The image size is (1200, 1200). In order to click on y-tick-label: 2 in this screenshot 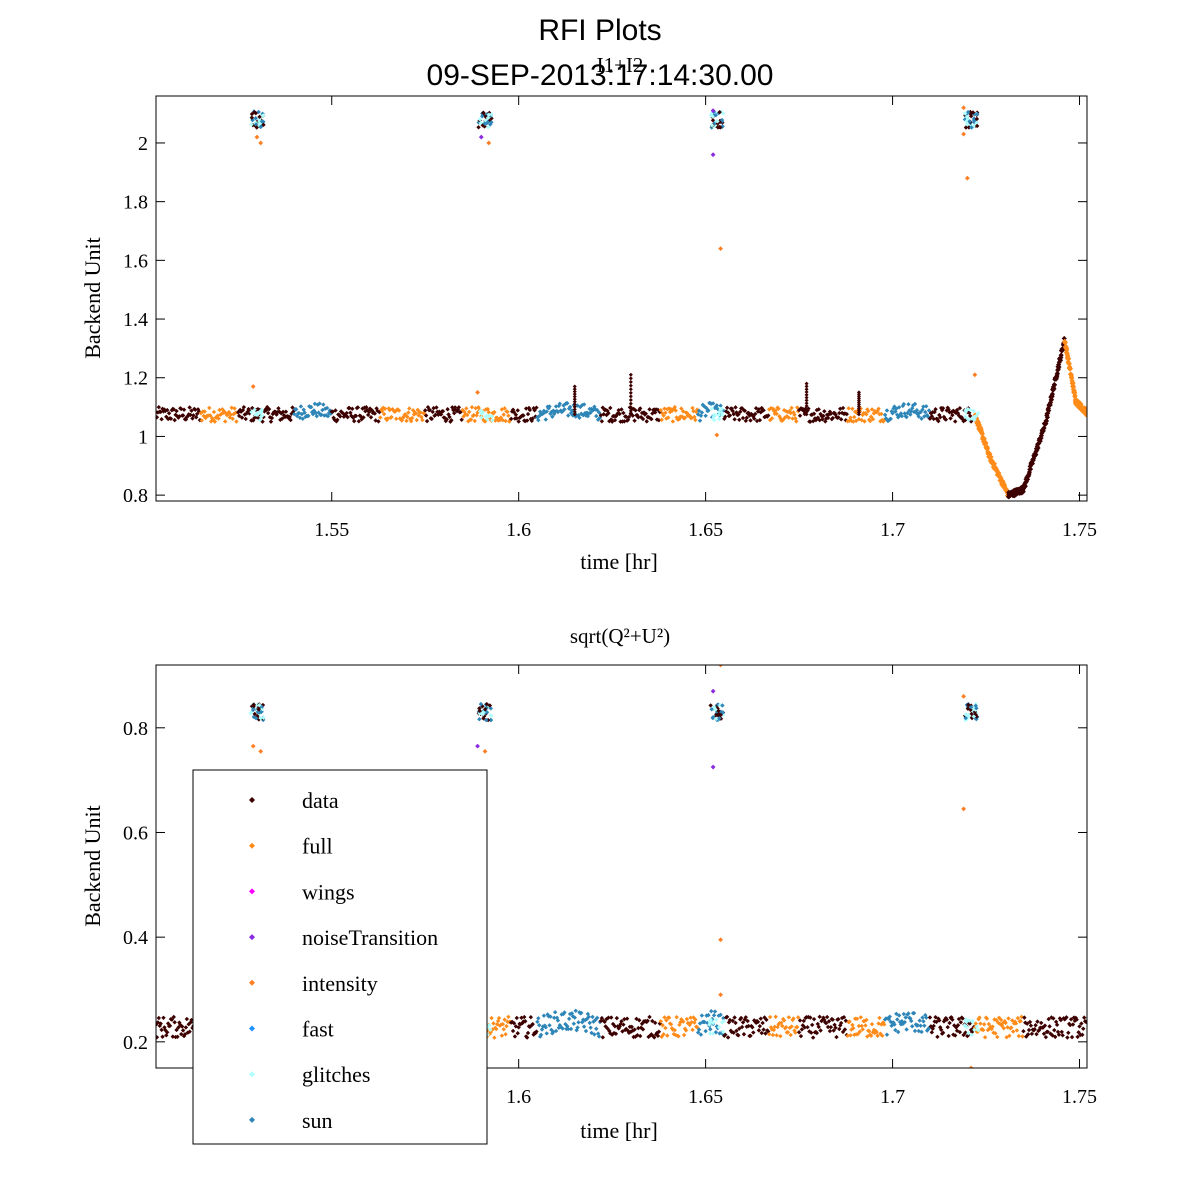, I will do `click(143, 144)`.